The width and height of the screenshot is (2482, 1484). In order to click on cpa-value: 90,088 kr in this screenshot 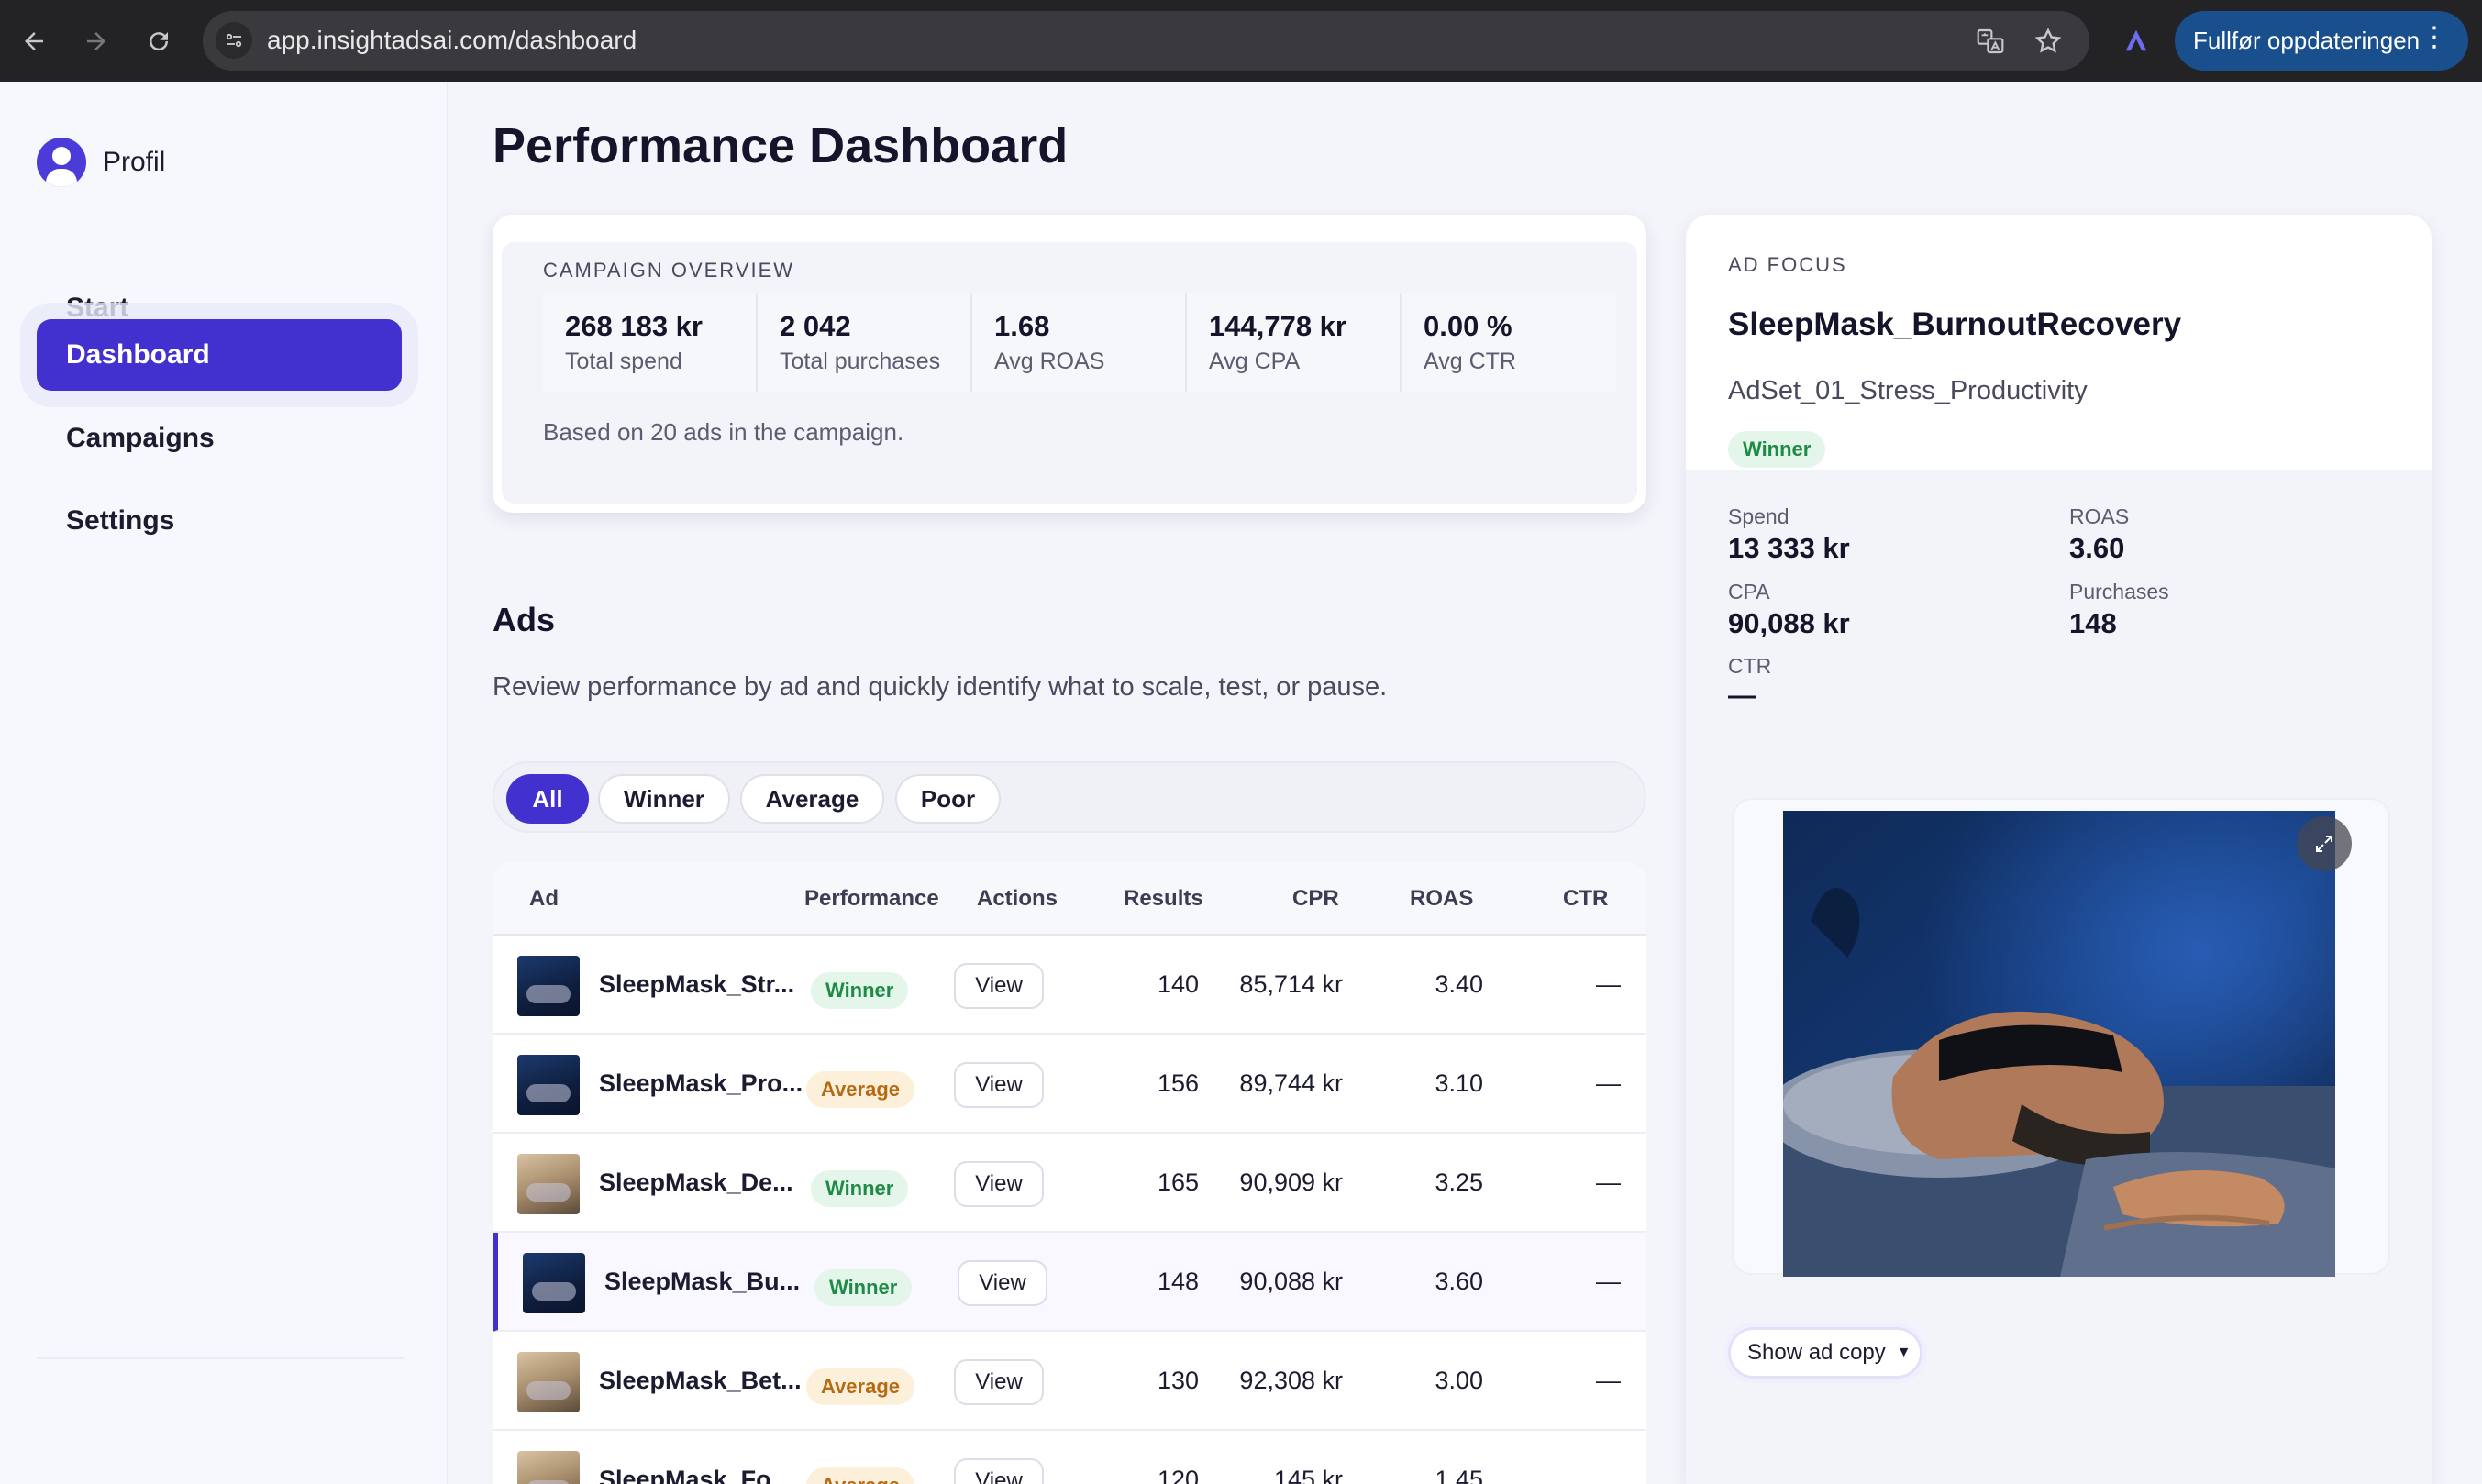, I will do `click(1789, 623)`.